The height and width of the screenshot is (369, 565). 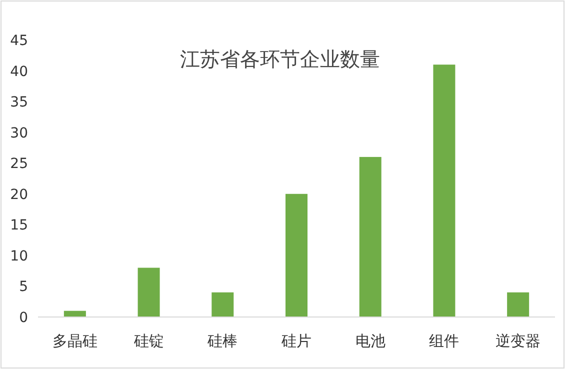 What do you see at coordinates (23, 318) in the screenshot?
I see `y-tick-label: 0` at bounding box center [23, 318].